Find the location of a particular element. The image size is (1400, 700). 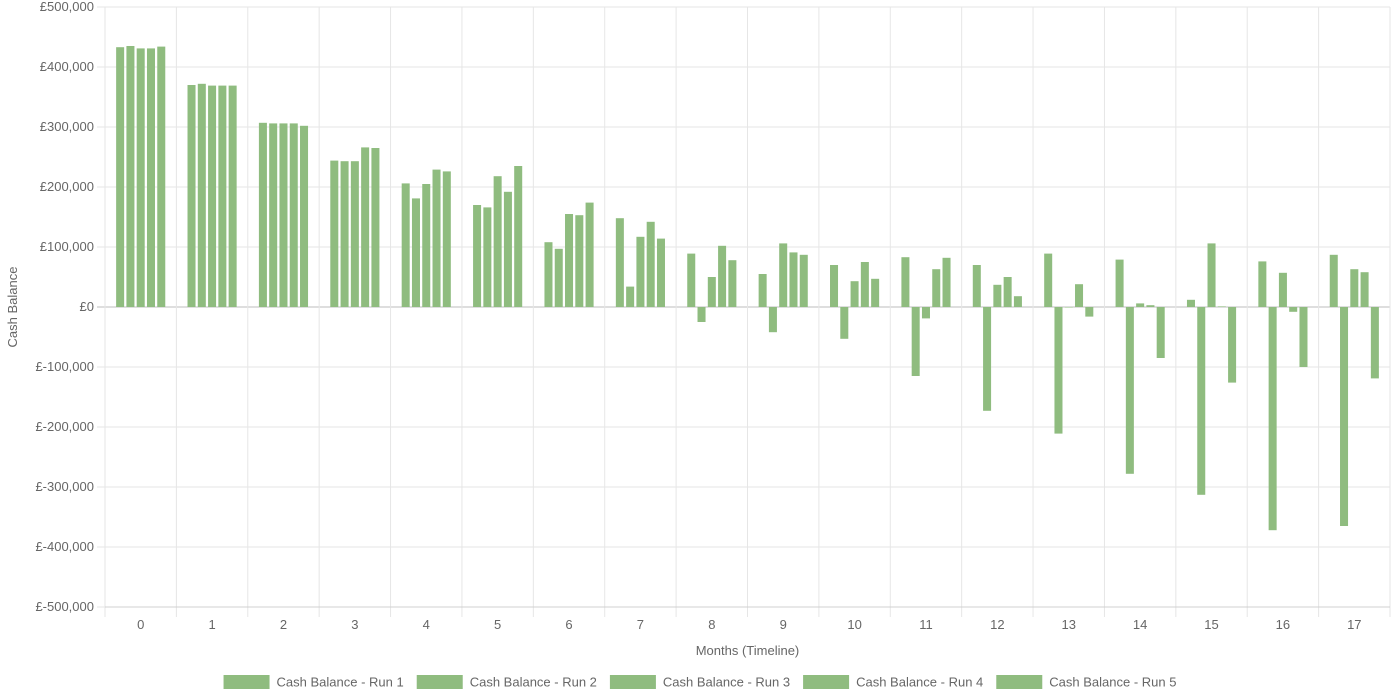

x-tick-label: 8 is located at coordinates (711, 624).